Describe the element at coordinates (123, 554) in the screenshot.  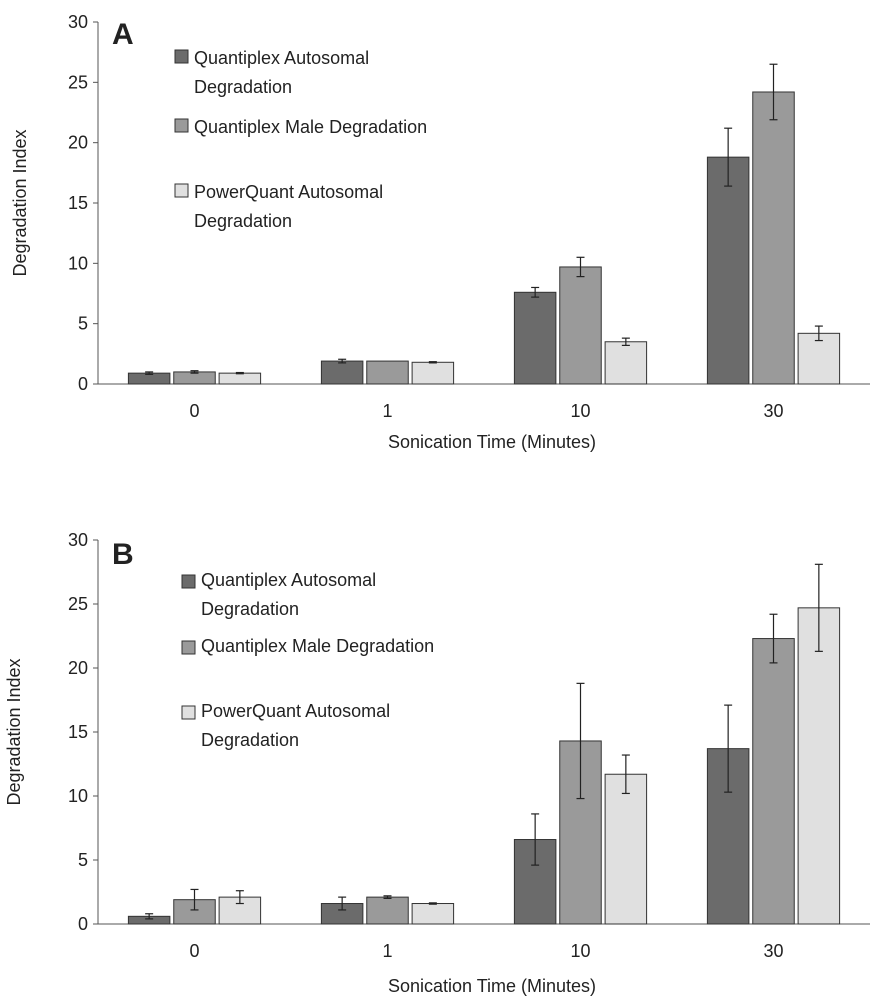
I see `panel-label: B` at that location.